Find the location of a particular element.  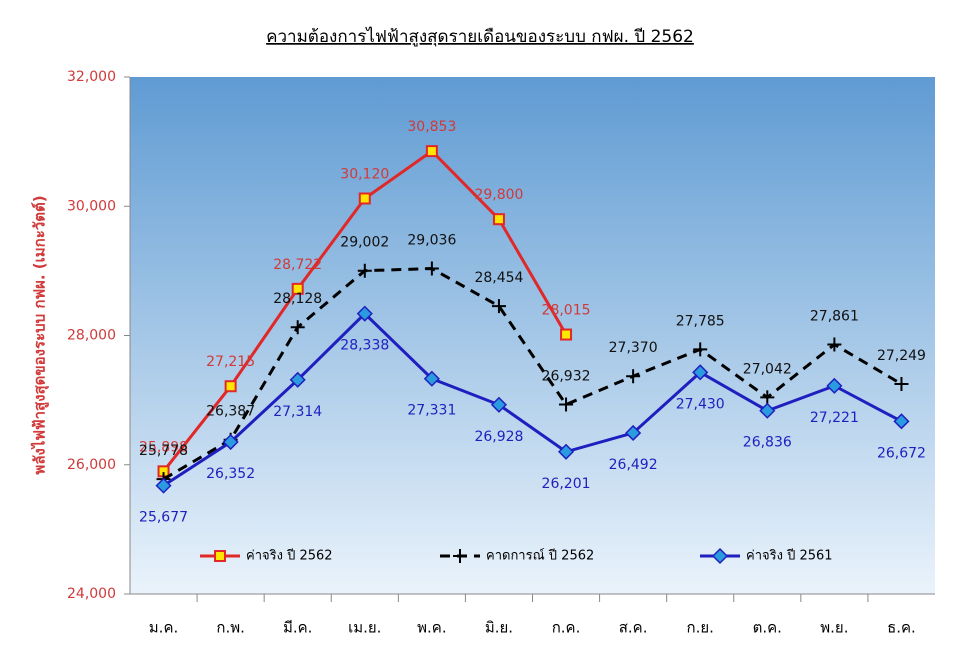

data-label: 27,215 is located at coordinates (230, 362).